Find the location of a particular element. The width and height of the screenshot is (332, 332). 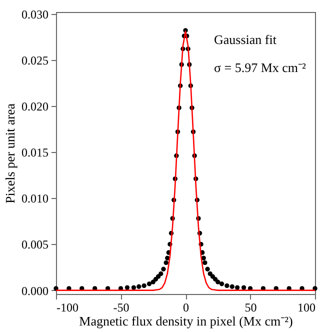

x-axis-title: Magnetic flux density in pixel (Mx cm⁻²) is located at coordinates (186, 321).